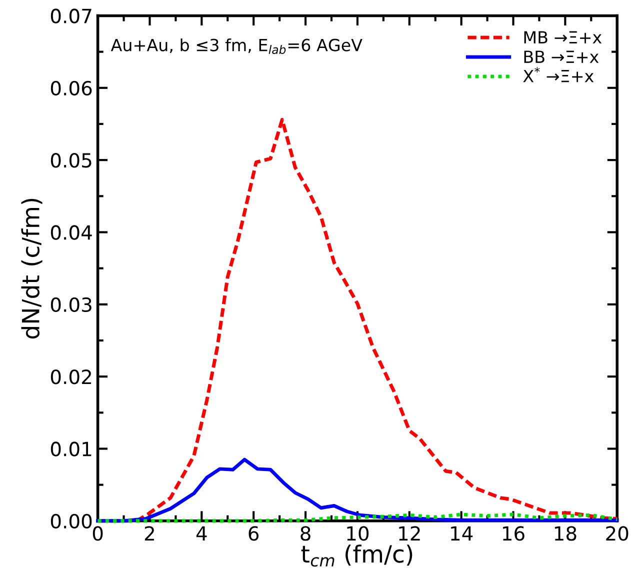 The image size is (631, 582). What do you see at coordinates (561, 56) in the screenshot?
I see `legend-label: BB →Ξ+x` at bounding box center [561, 56].